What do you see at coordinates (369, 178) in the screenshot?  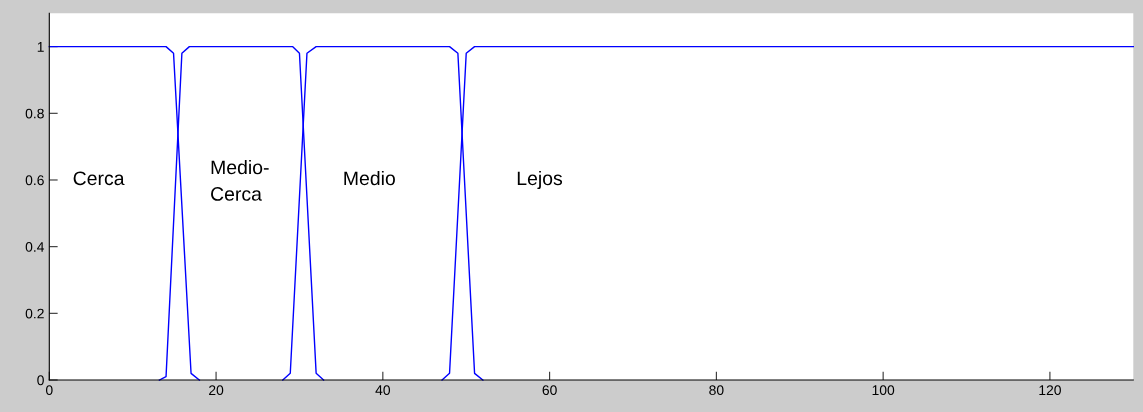 I see `text: Medio` at bounding box center [369, 178].